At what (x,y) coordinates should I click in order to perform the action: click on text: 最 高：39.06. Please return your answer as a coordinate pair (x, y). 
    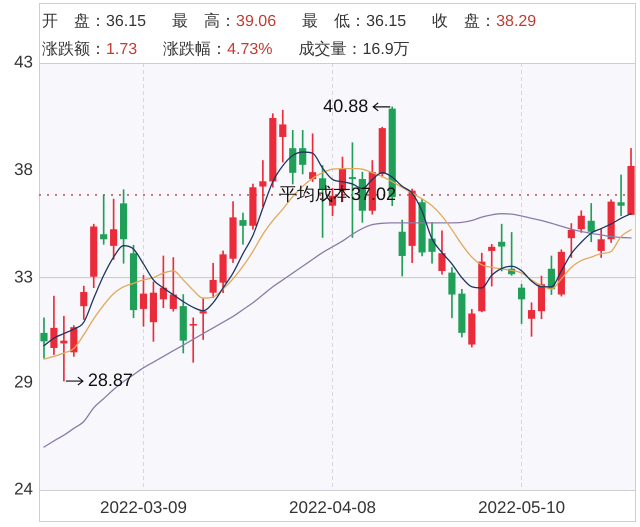
    Looking at the image, I should click on (224, 21).